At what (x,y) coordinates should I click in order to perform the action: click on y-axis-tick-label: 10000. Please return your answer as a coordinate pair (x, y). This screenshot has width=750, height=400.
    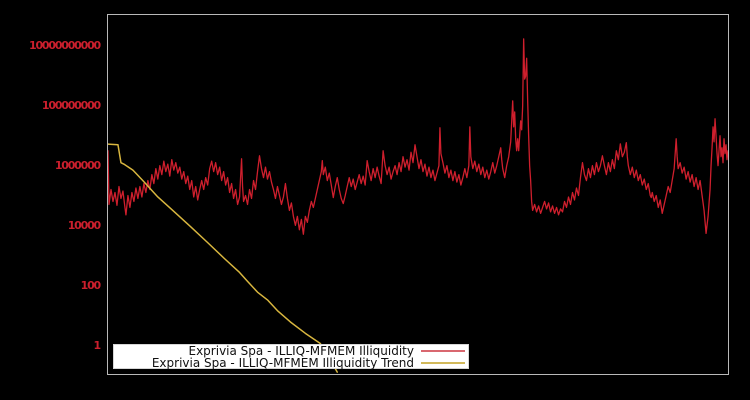
    Looking at the image, I should click on (84, 225).